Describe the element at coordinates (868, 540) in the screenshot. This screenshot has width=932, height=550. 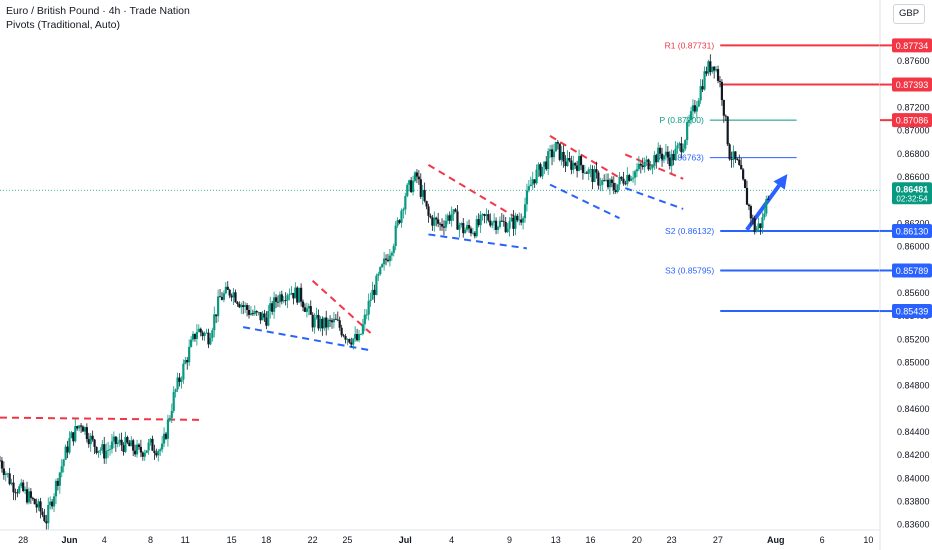
I see `x-tick-label: 10` at that location.